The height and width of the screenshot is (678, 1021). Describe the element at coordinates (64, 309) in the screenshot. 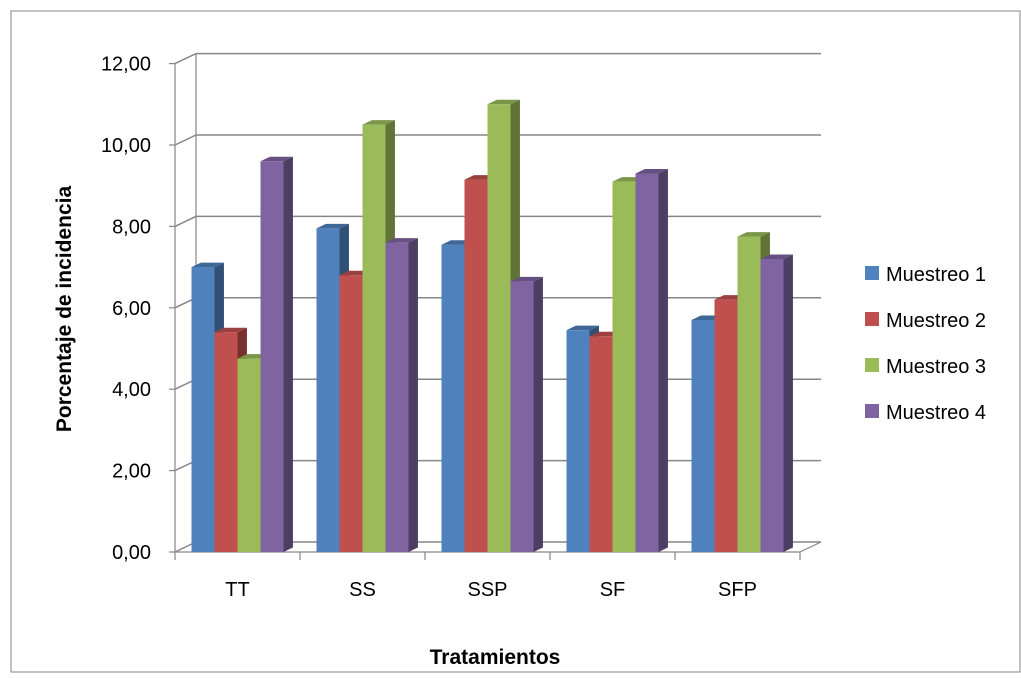

I see `y-axis-label: Porcentaje de incidencia` at that location.